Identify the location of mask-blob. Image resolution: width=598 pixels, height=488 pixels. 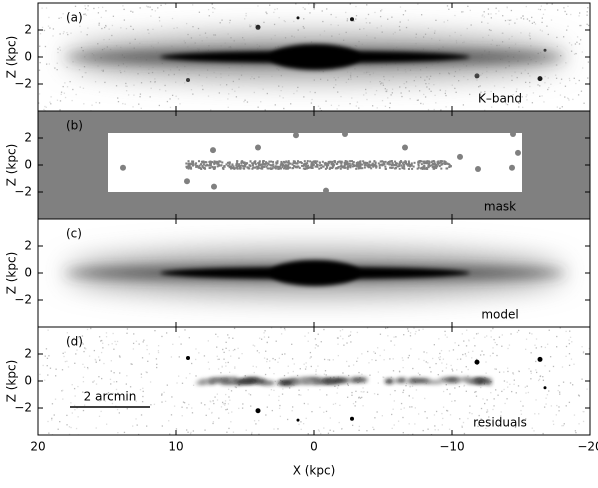
(296, 135).